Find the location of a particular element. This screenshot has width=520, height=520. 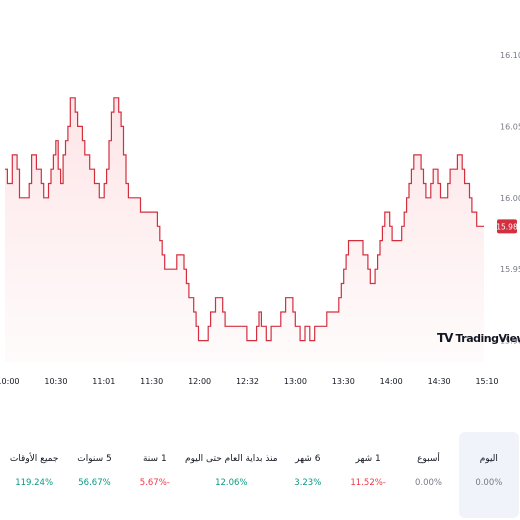

last-price-tag is located at coordinates (507, 226).